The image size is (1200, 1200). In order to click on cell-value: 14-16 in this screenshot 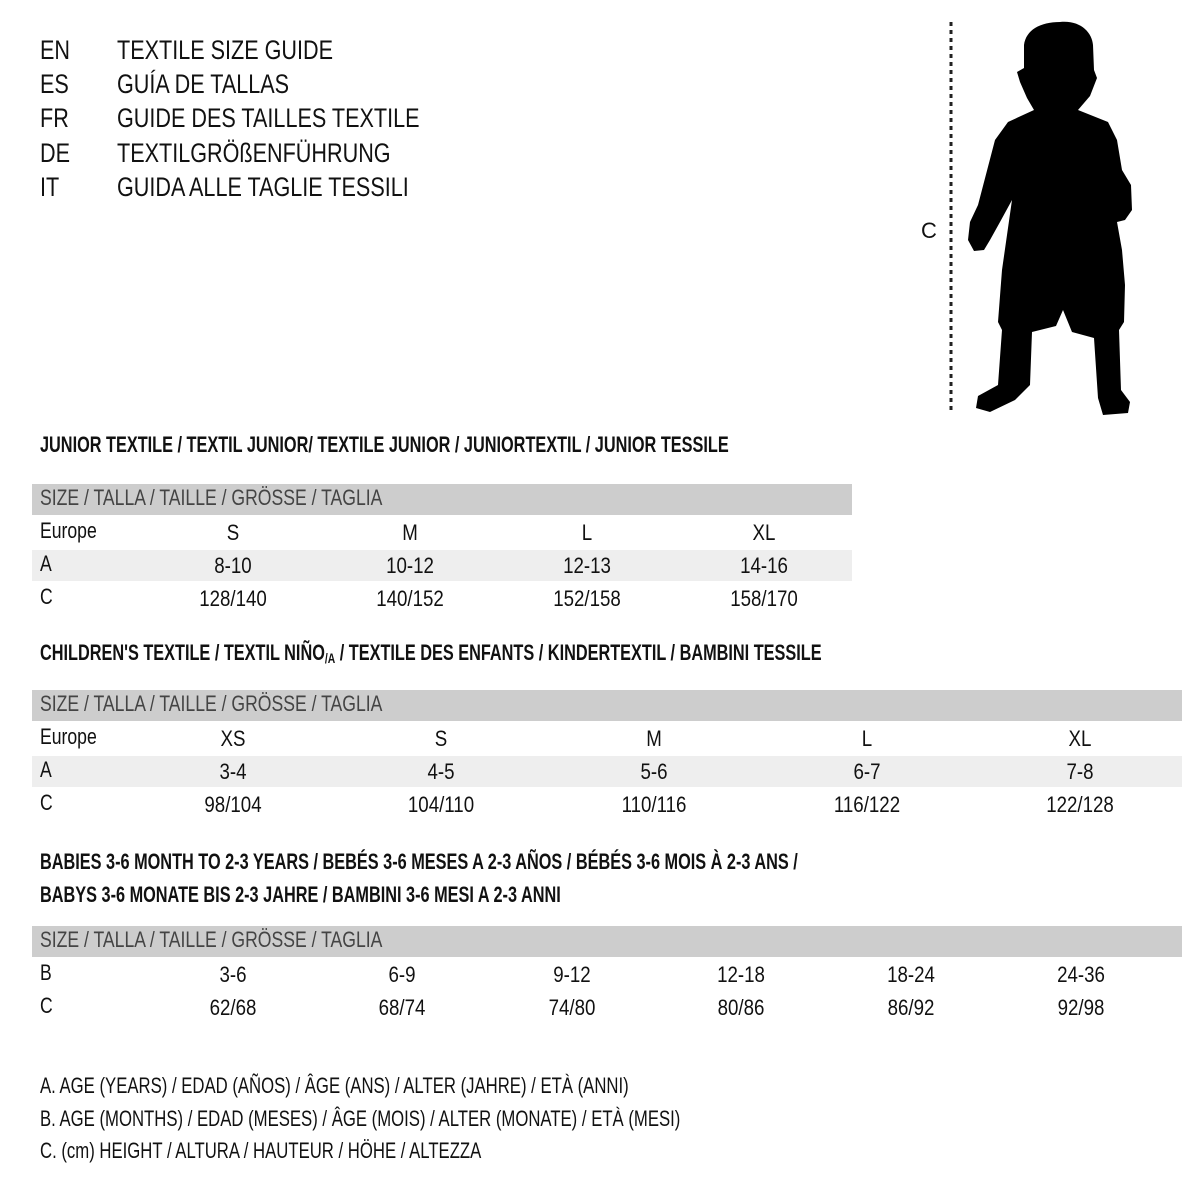, I will do `click(764, 565)`.